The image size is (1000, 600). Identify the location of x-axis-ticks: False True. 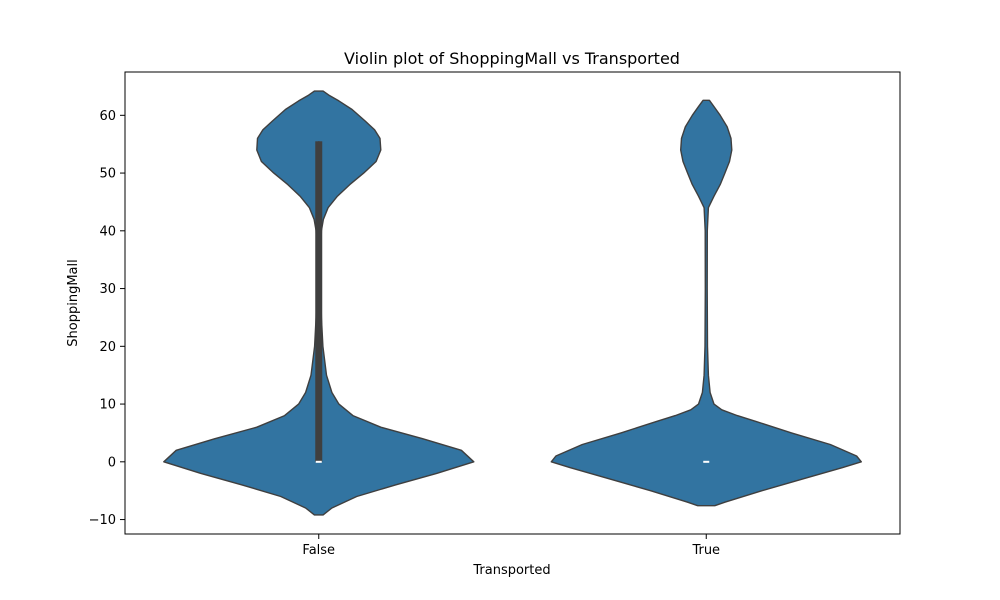
(511, 546).